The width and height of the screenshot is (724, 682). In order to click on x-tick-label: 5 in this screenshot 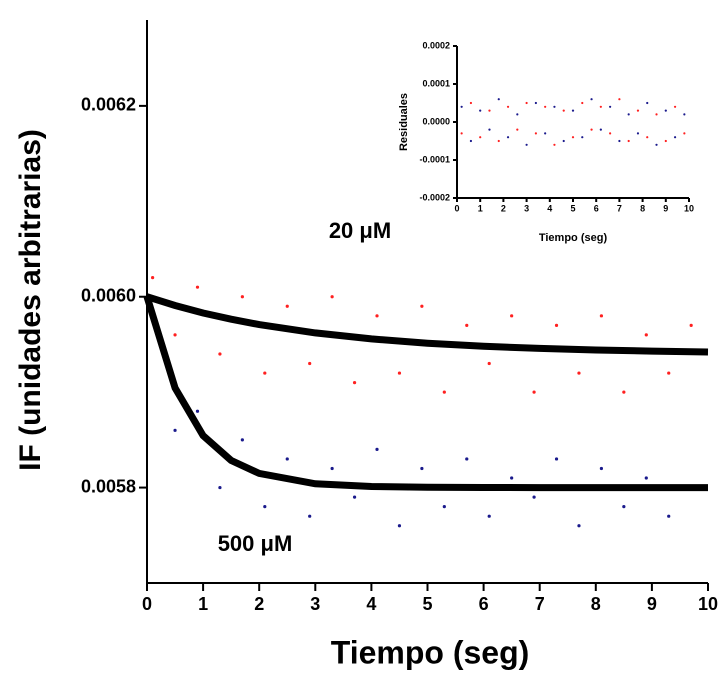, I will do `click(572, 209)`.